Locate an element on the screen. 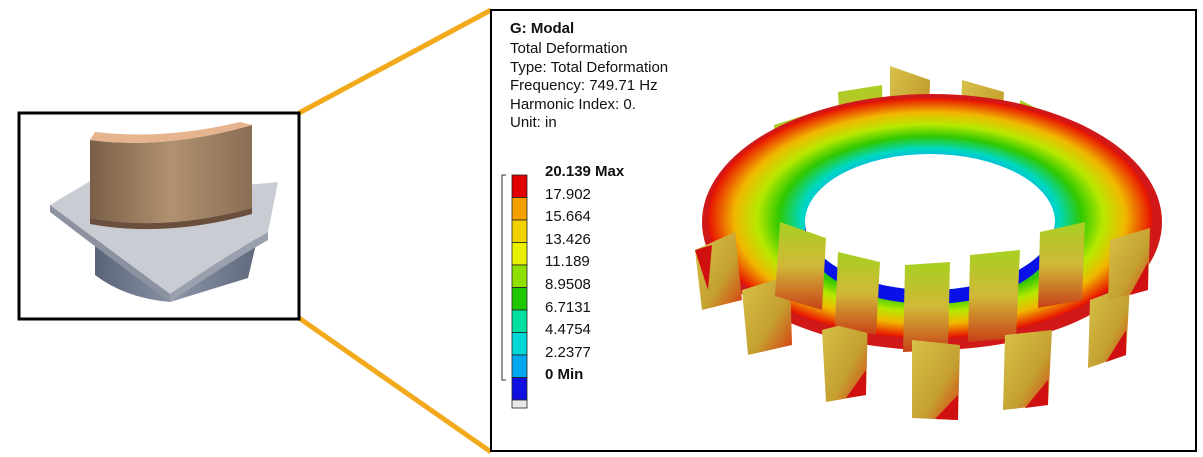 The width and height of the screenshot is (1203, 457). legend-label: 0 Min is located at coordinates (564, 375).